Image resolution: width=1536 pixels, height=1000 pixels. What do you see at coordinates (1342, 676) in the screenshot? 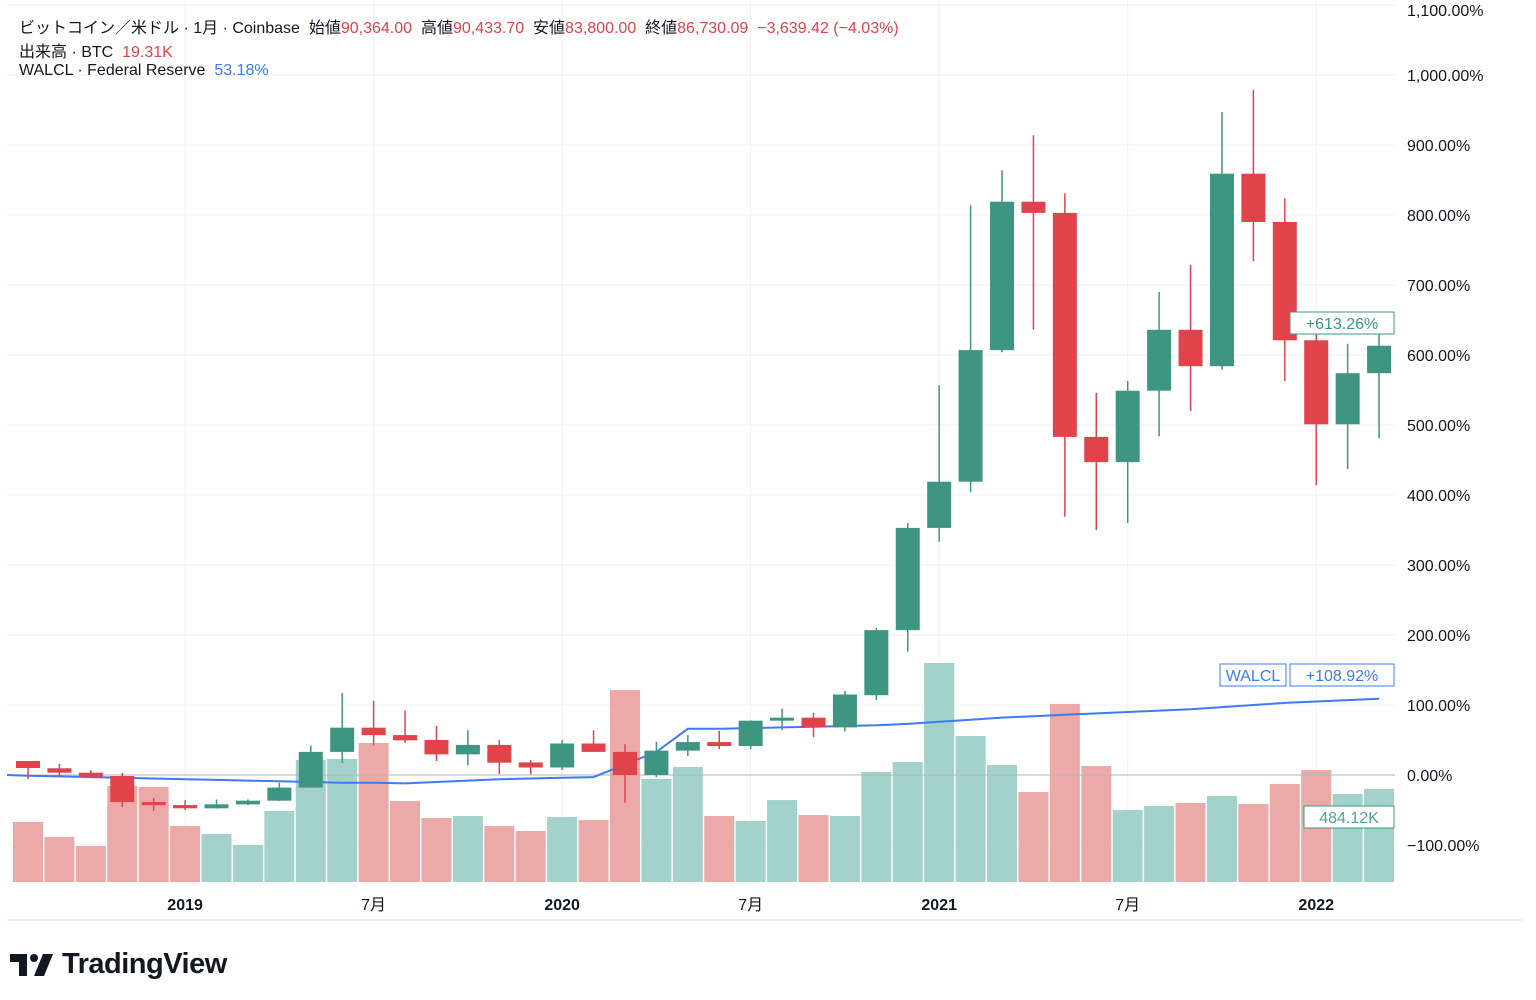
I see `walcl-last-label: +108.92%` at bounding box center [1342, 676].